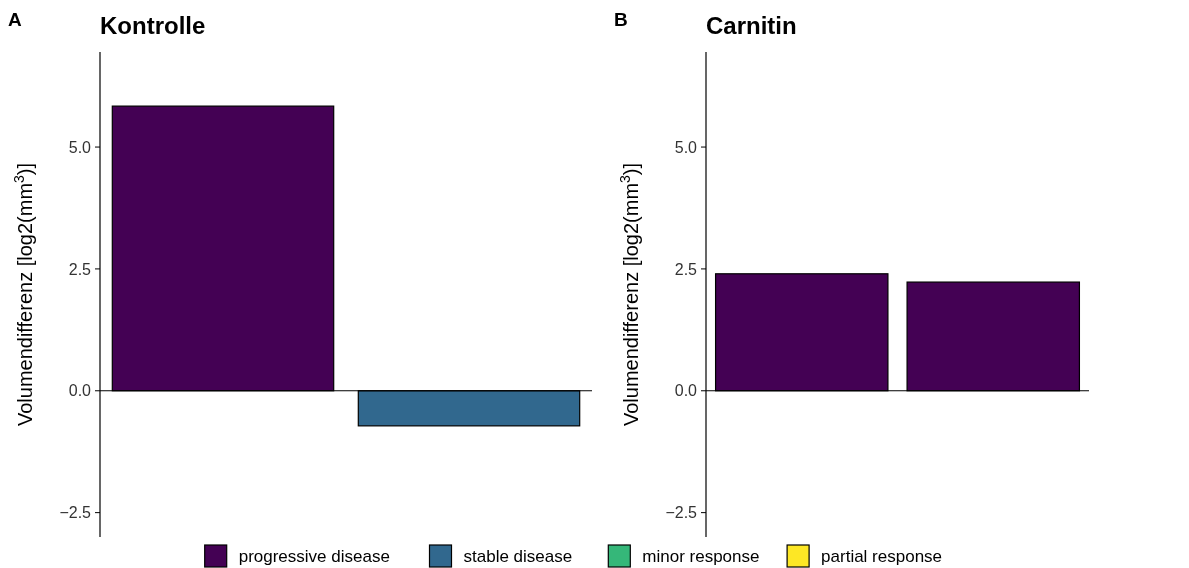 The width and height of the screenshot is (1189, 568). What do you see at coordinates (153, 25) in the screenshot?
I see `chart-title: Kontrolle` at bounding box center [153, 25].